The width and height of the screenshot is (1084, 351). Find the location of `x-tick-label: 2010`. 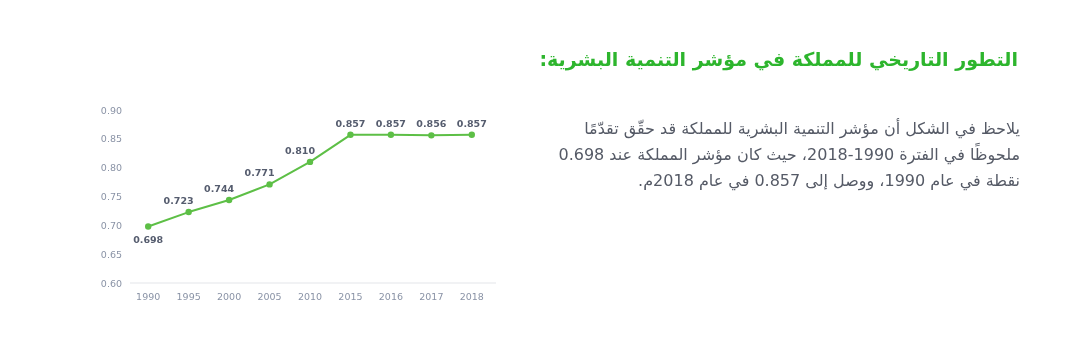

x-tick-label: 2010 is located at coordinates (310, 296).